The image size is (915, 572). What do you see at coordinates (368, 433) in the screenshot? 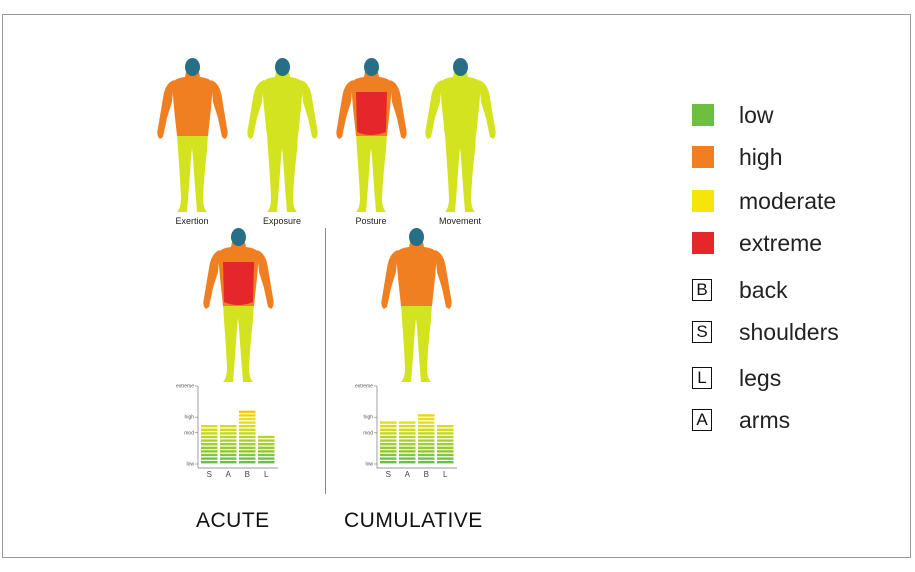
I see `y-tick-label: mod` at bounding box center [368, 433].